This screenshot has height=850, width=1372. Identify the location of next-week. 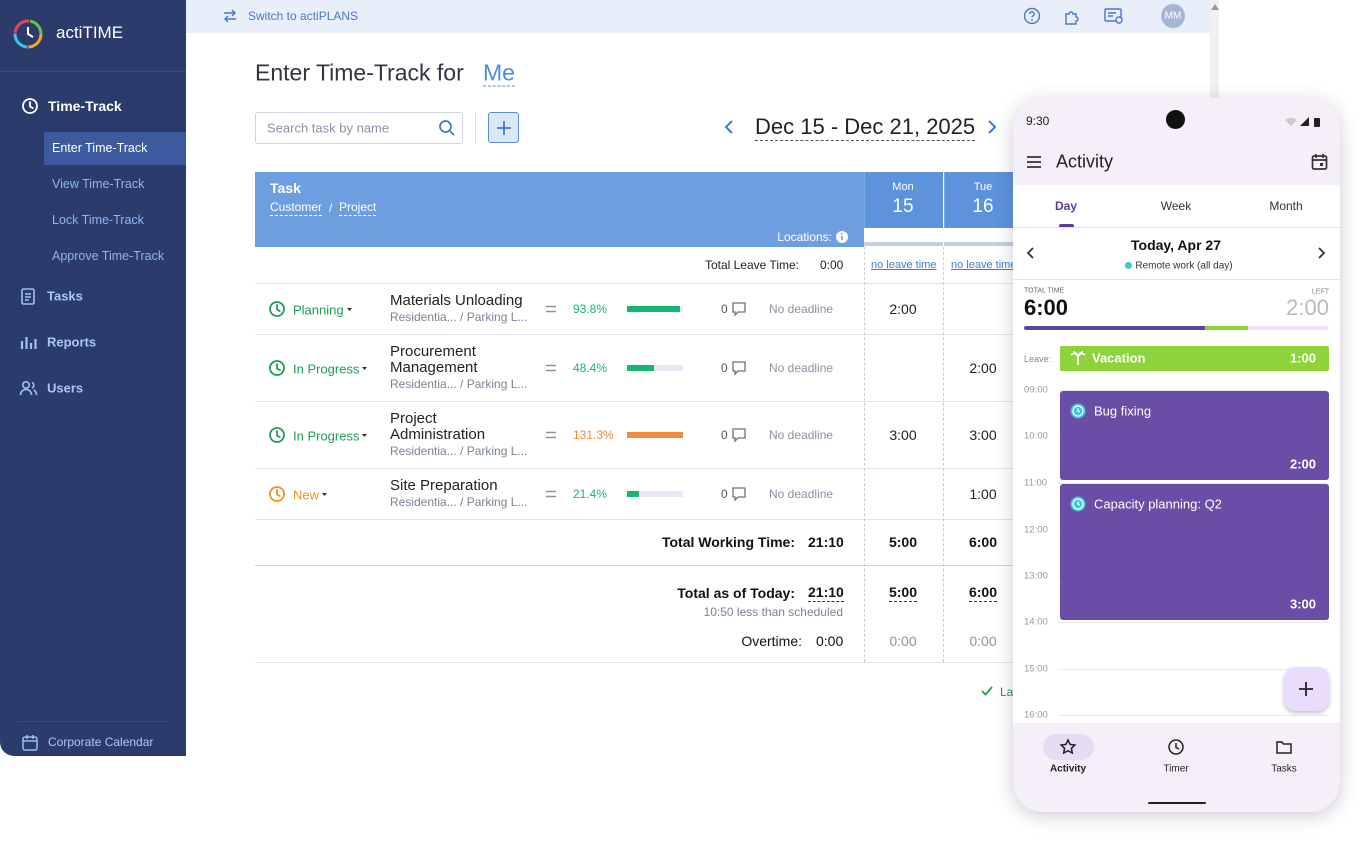
(992, 127).